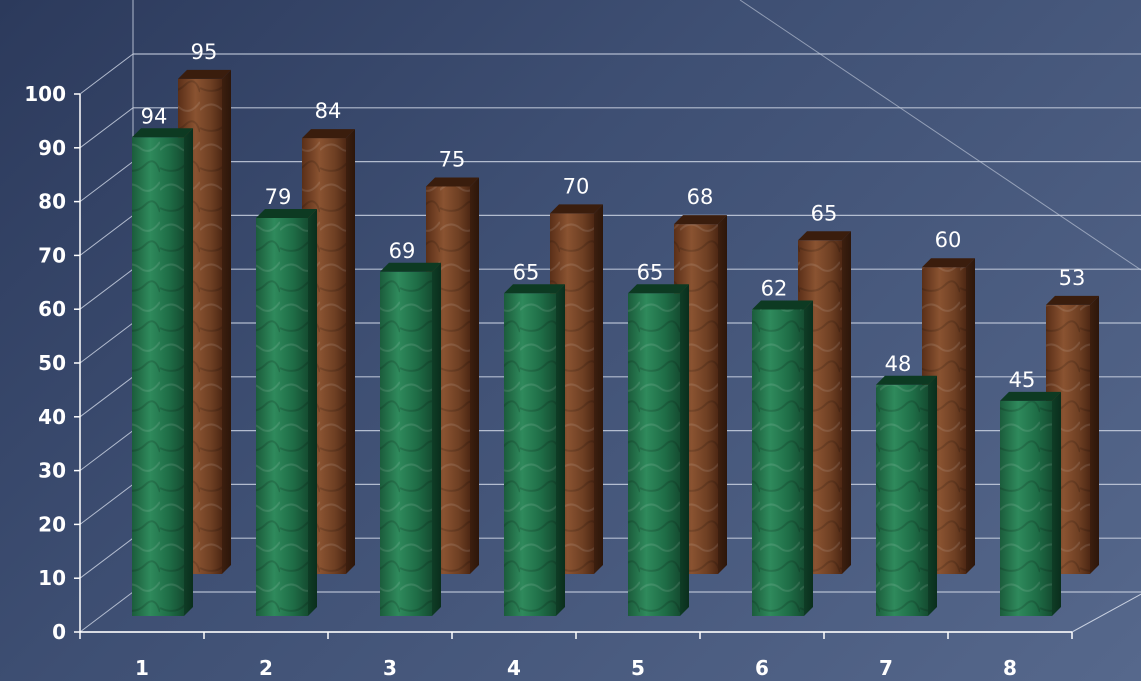 The height and width of the screenshot is (681, 1141). What do you see at coordinates (59, 632) in the screenshot?
I see `y-tick-label: 0` at bounding box center [59, 632].